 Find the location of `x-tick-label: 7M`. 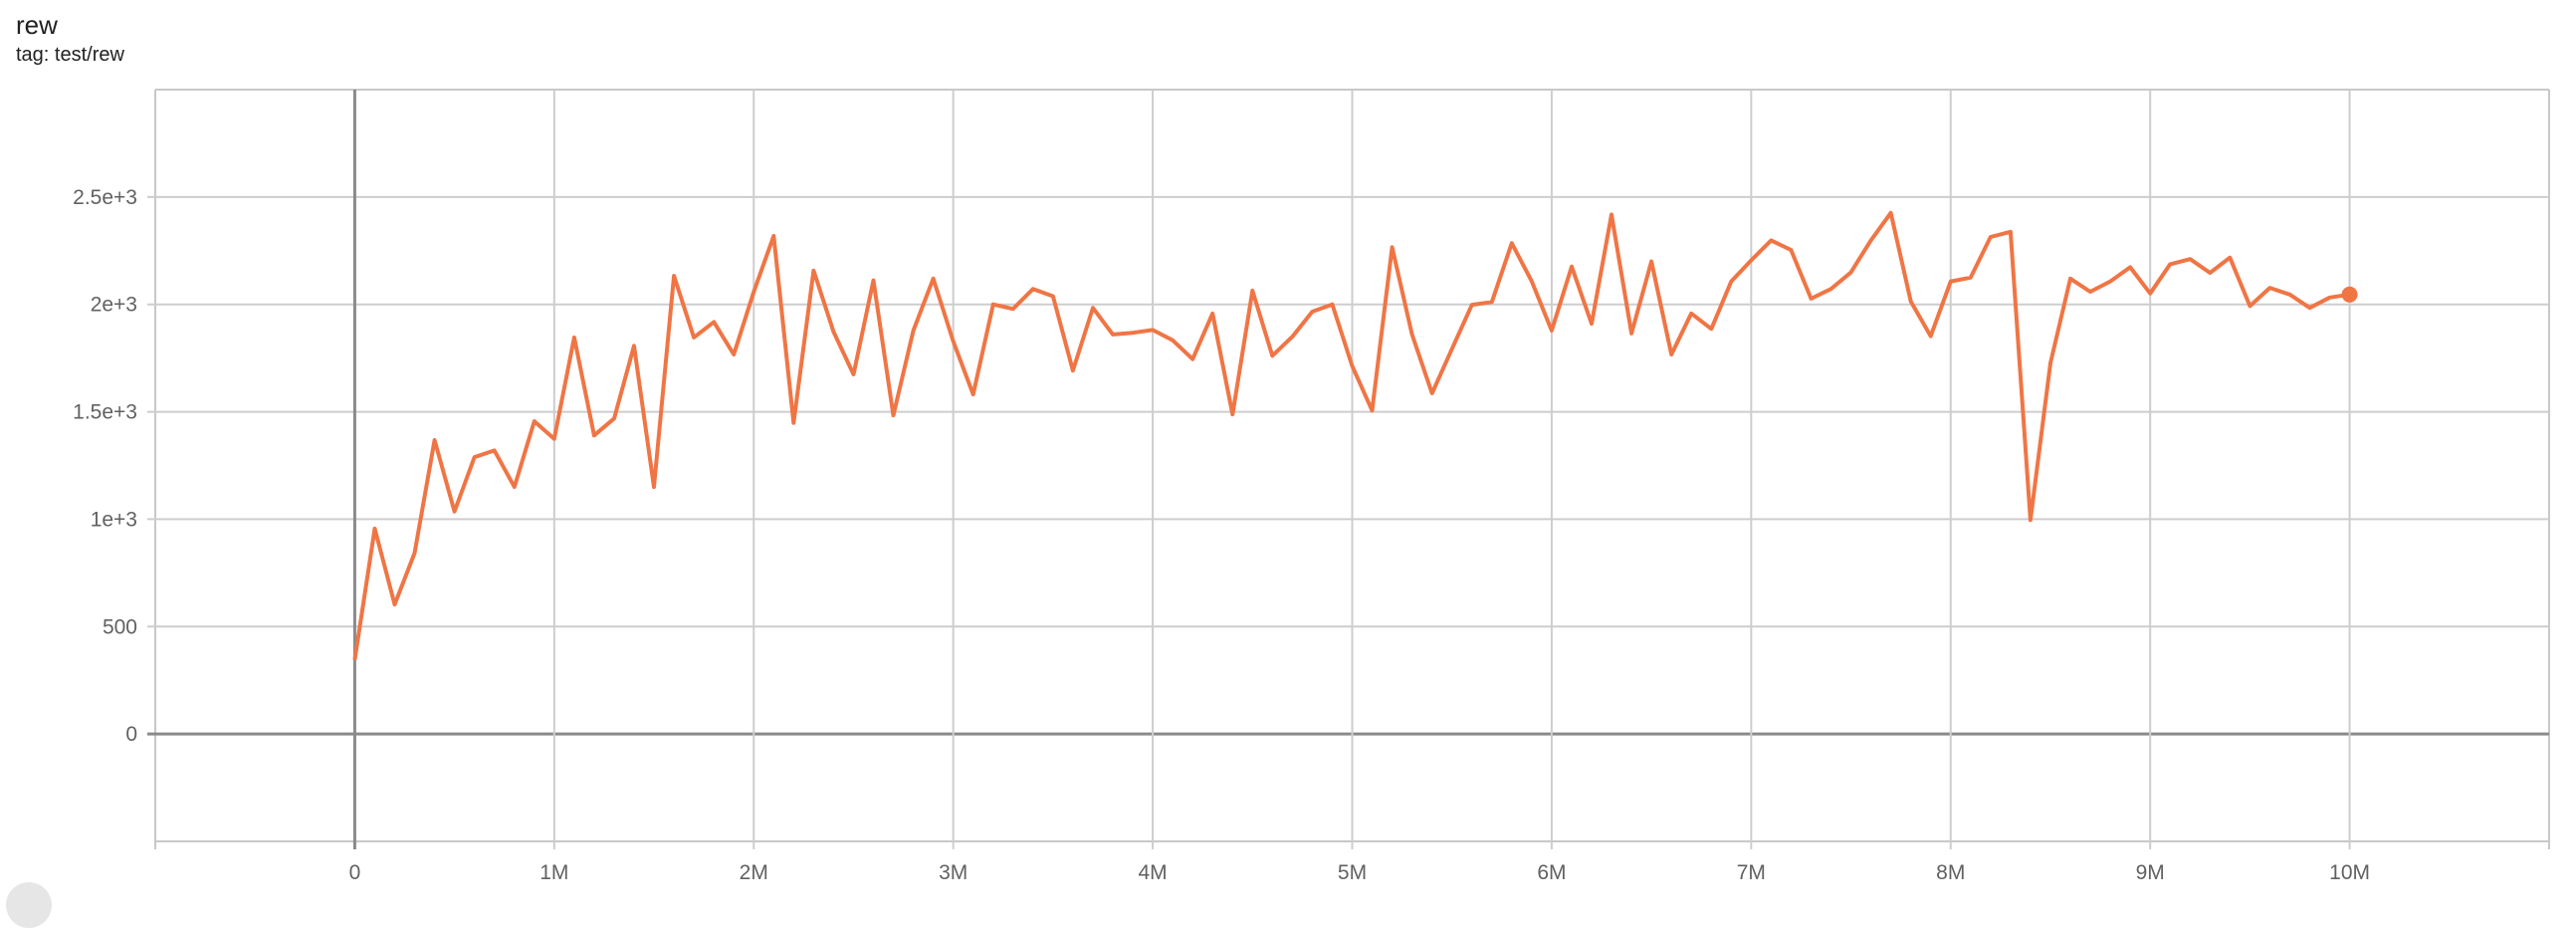

x-tick-label: 7M is located at coordinates (1751, 873).